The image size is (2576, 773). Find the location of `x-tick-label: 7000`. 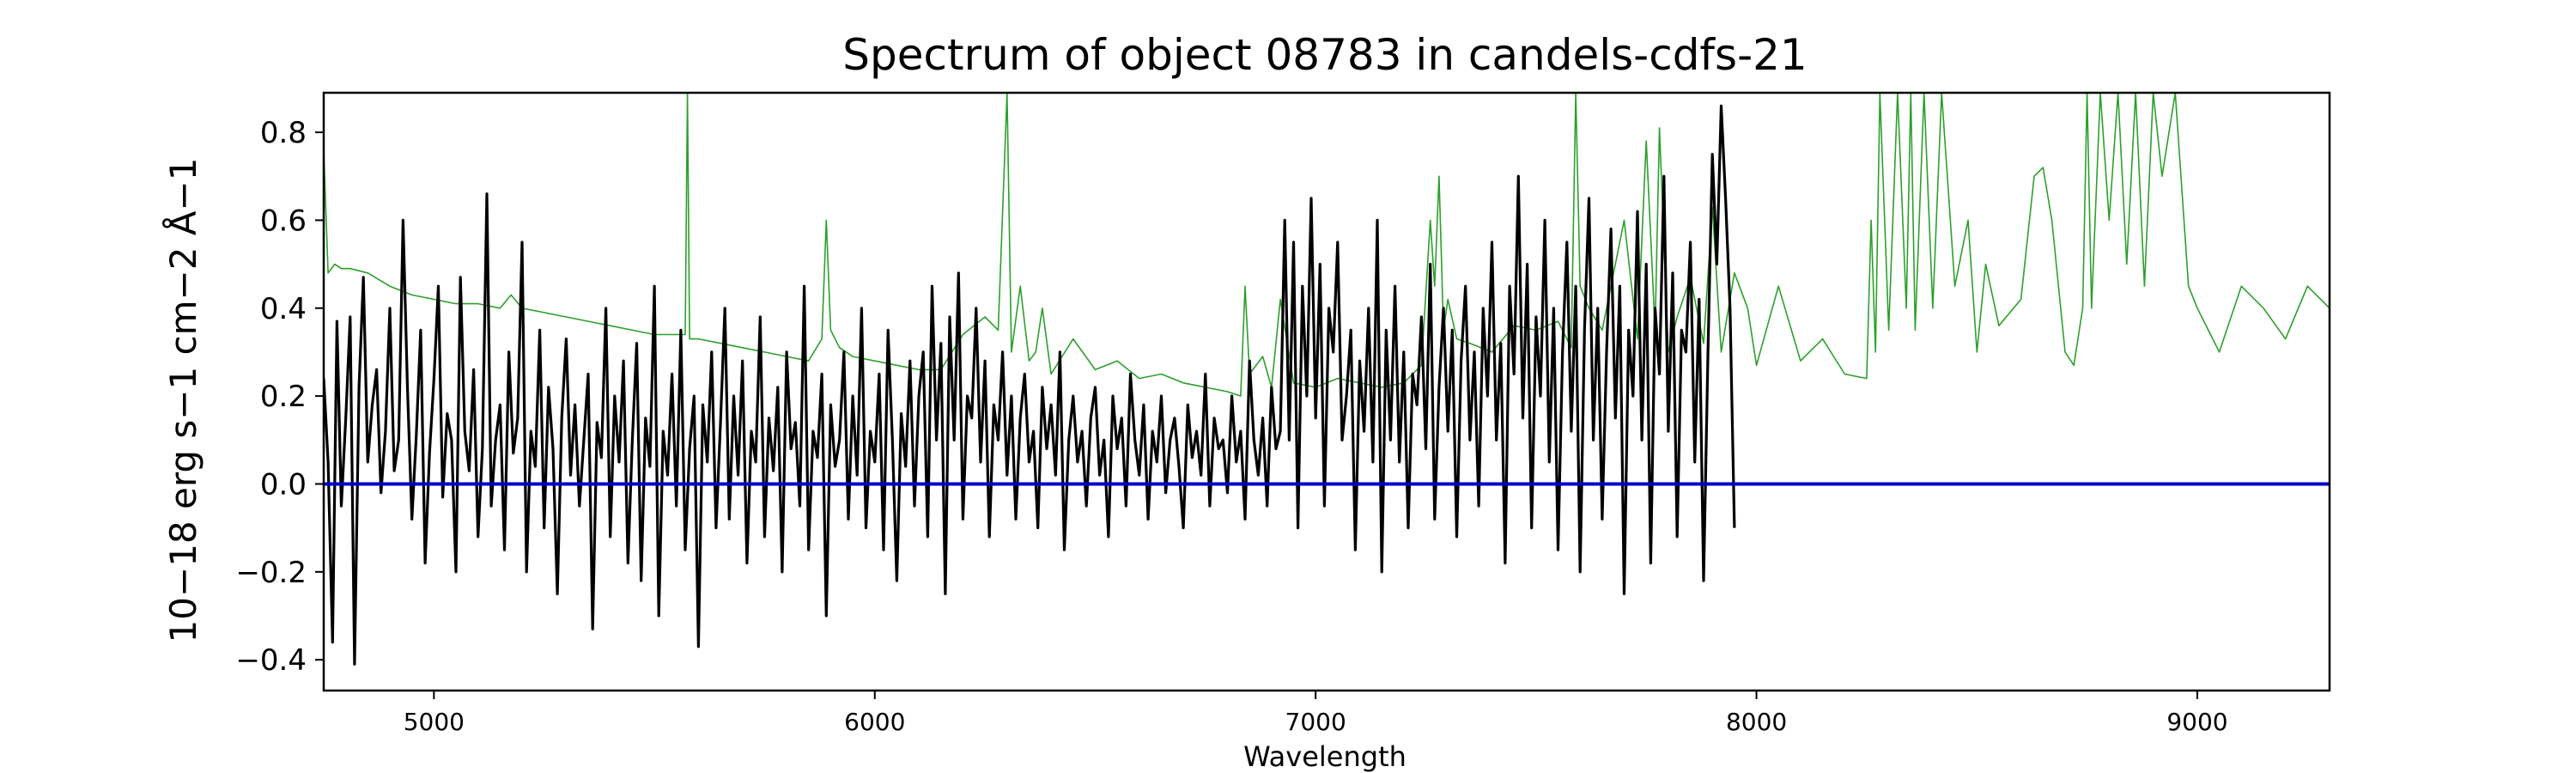

x-tick-label: 7000 is located at coordinates (1316, 722).